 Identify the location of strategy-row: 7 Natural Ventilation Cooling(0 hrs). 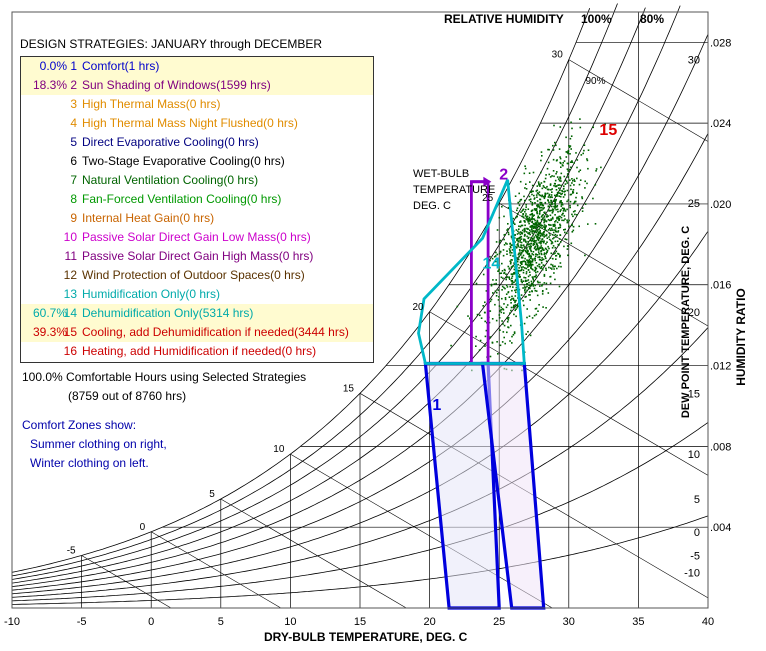
(197, 180).